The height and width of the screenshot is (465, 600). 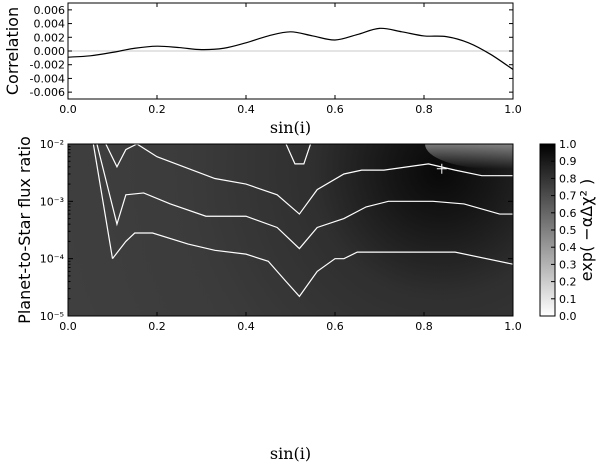 What do you see at coordinates (469, 156) in the screenshot?
I see `heatmap-light-region` at bounding box center [469, 156].